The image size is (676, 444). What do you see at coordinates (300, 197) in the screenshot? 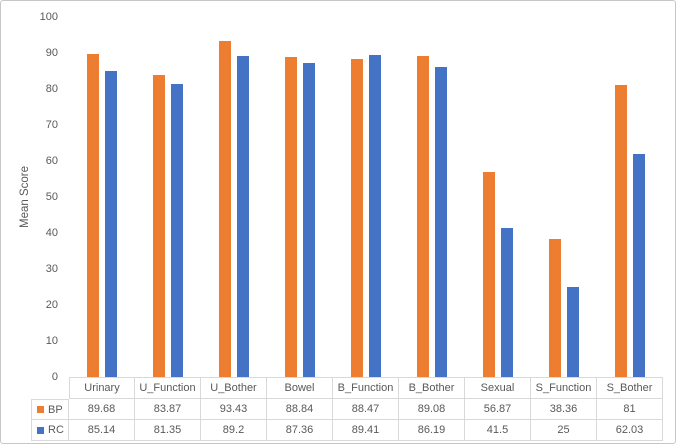
I see `category-group-bowel` at bounding box center [300, 197].